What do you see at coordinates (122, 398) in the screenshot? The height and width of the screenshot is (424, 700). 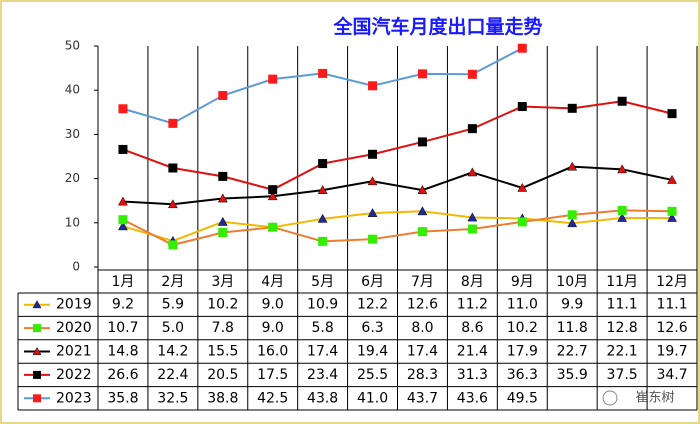 I see `table-cell: 35.8` at bounding box center [122, 398].